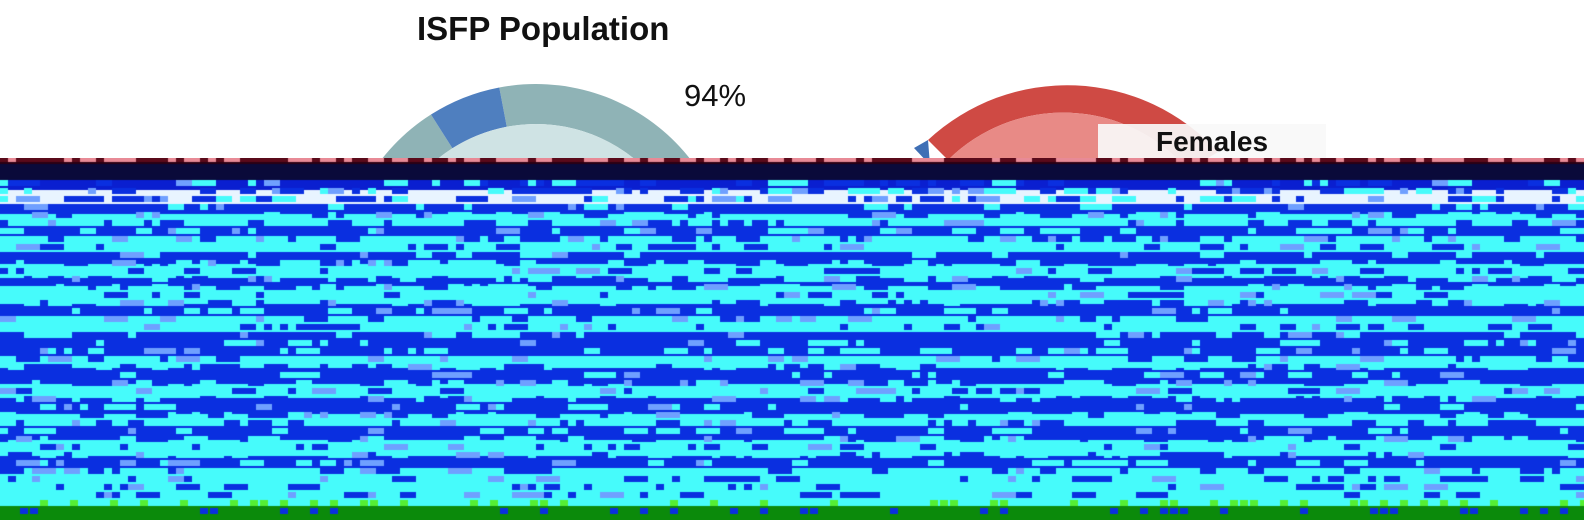 The image size is (1584, 520). I want to click on legend-entry-females: Females, so click(1212, 141).